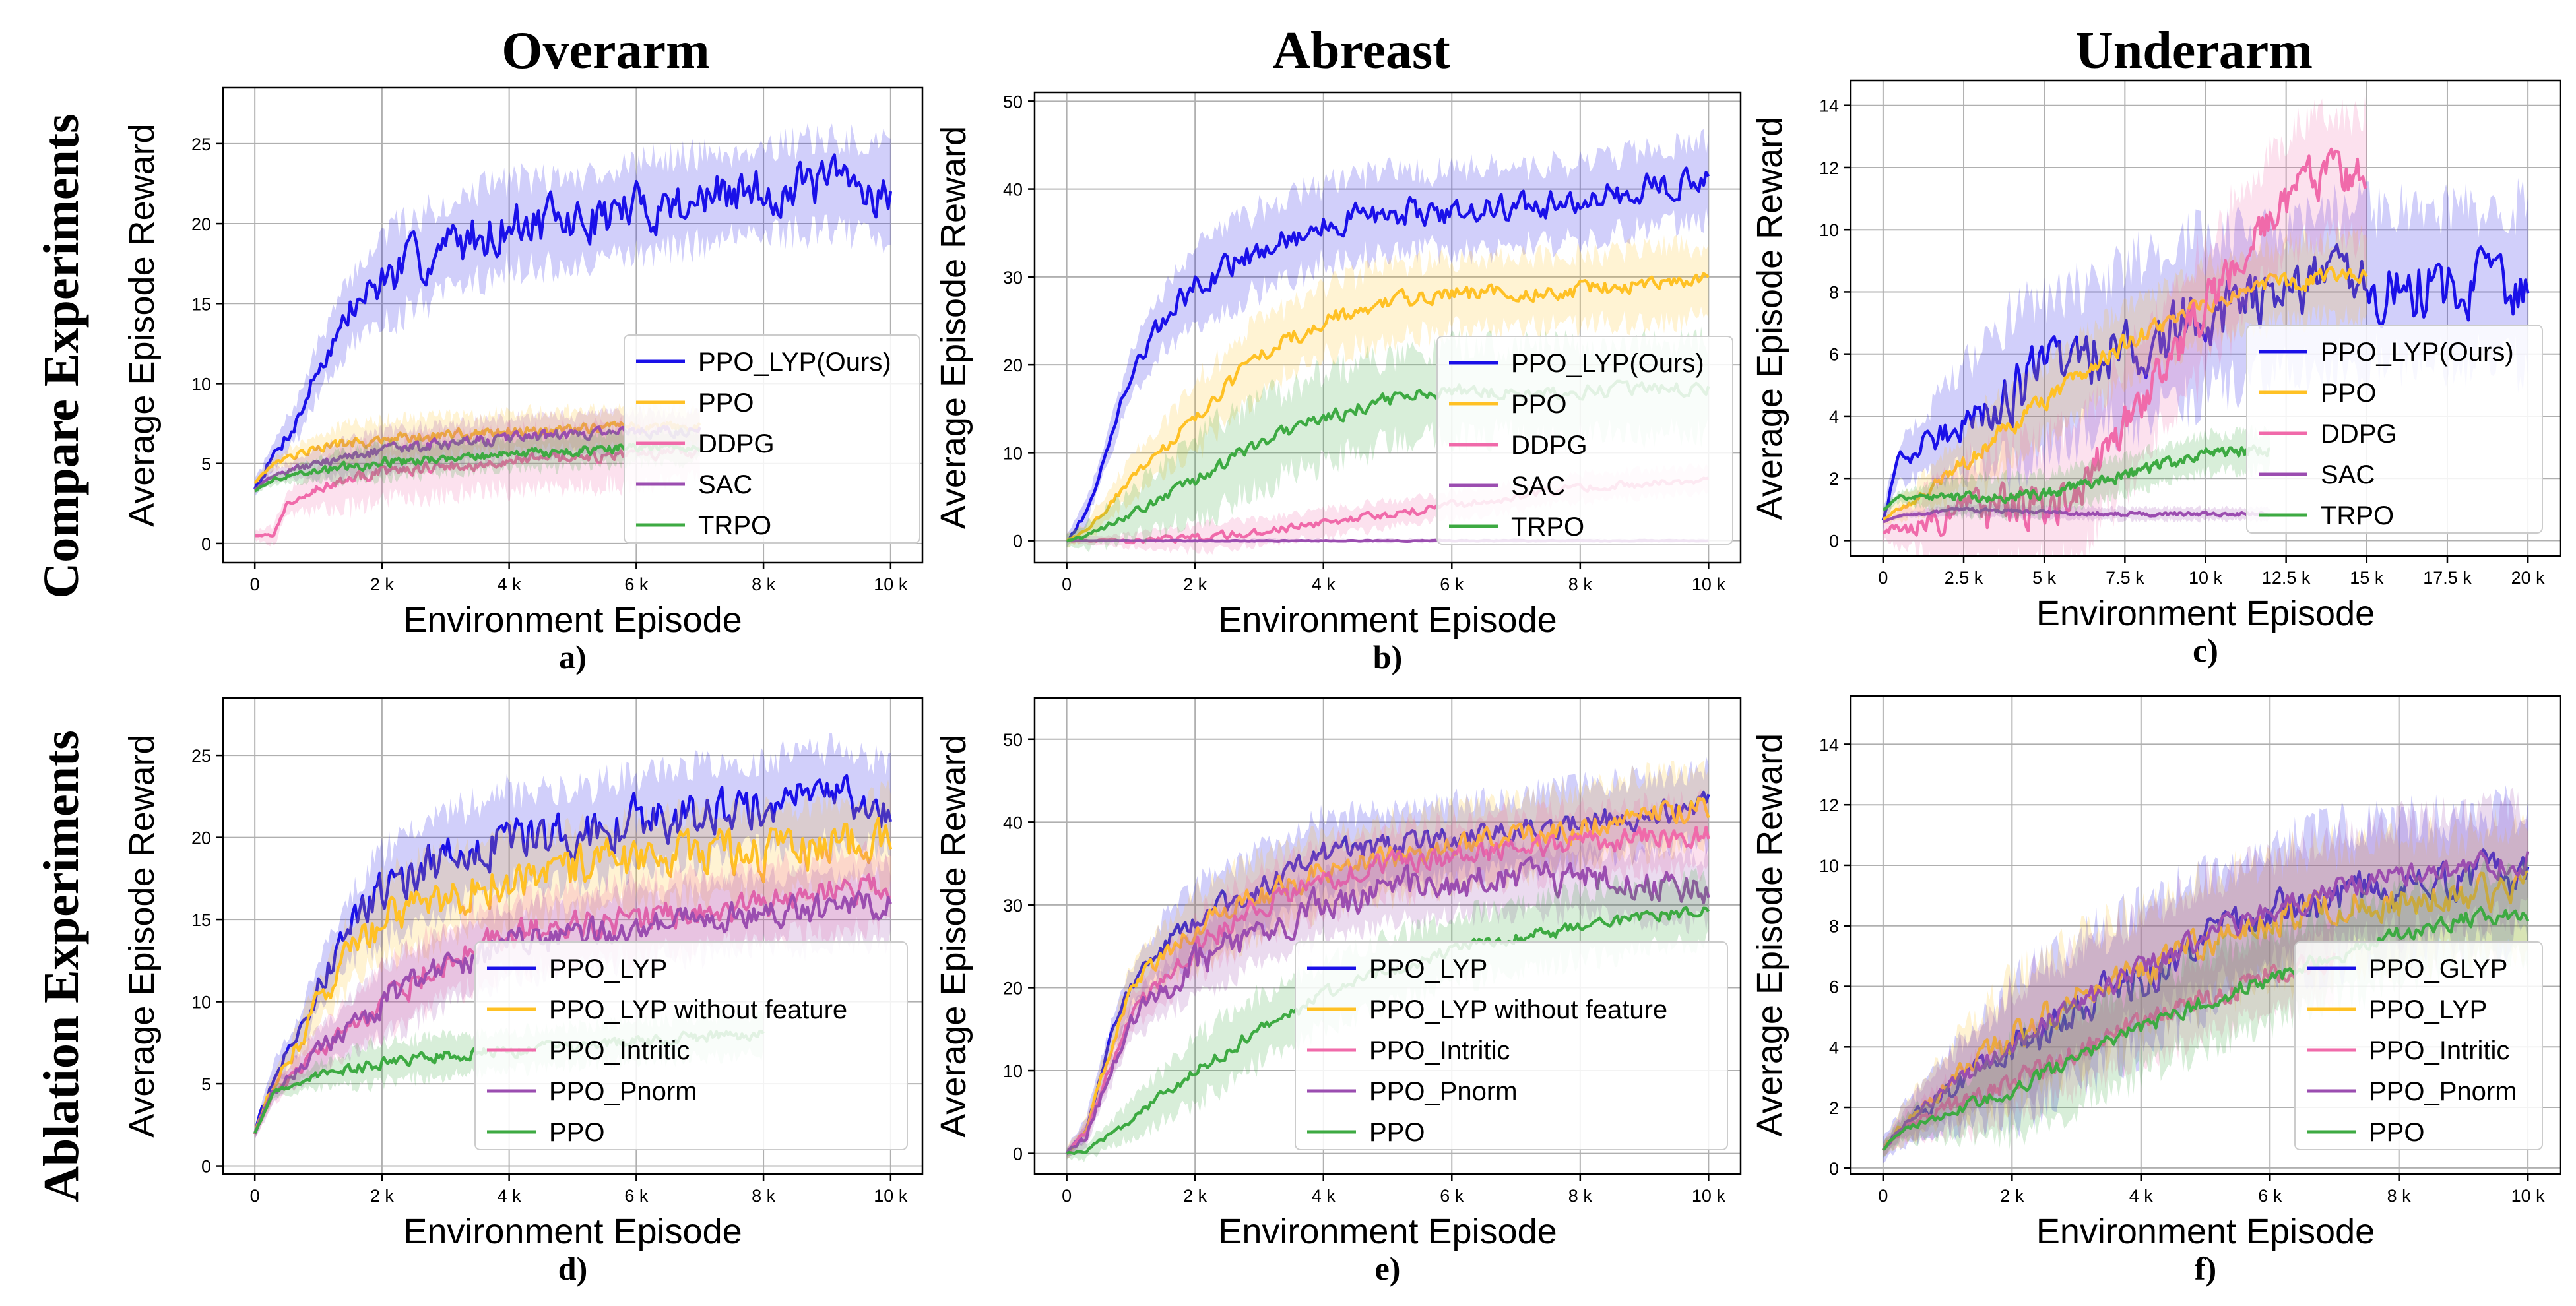  What do you see at coordinates (61, 966) in the screenshot?
I see `row-title-ablation: Ablation Experiments` at bounding box center [61, 966].